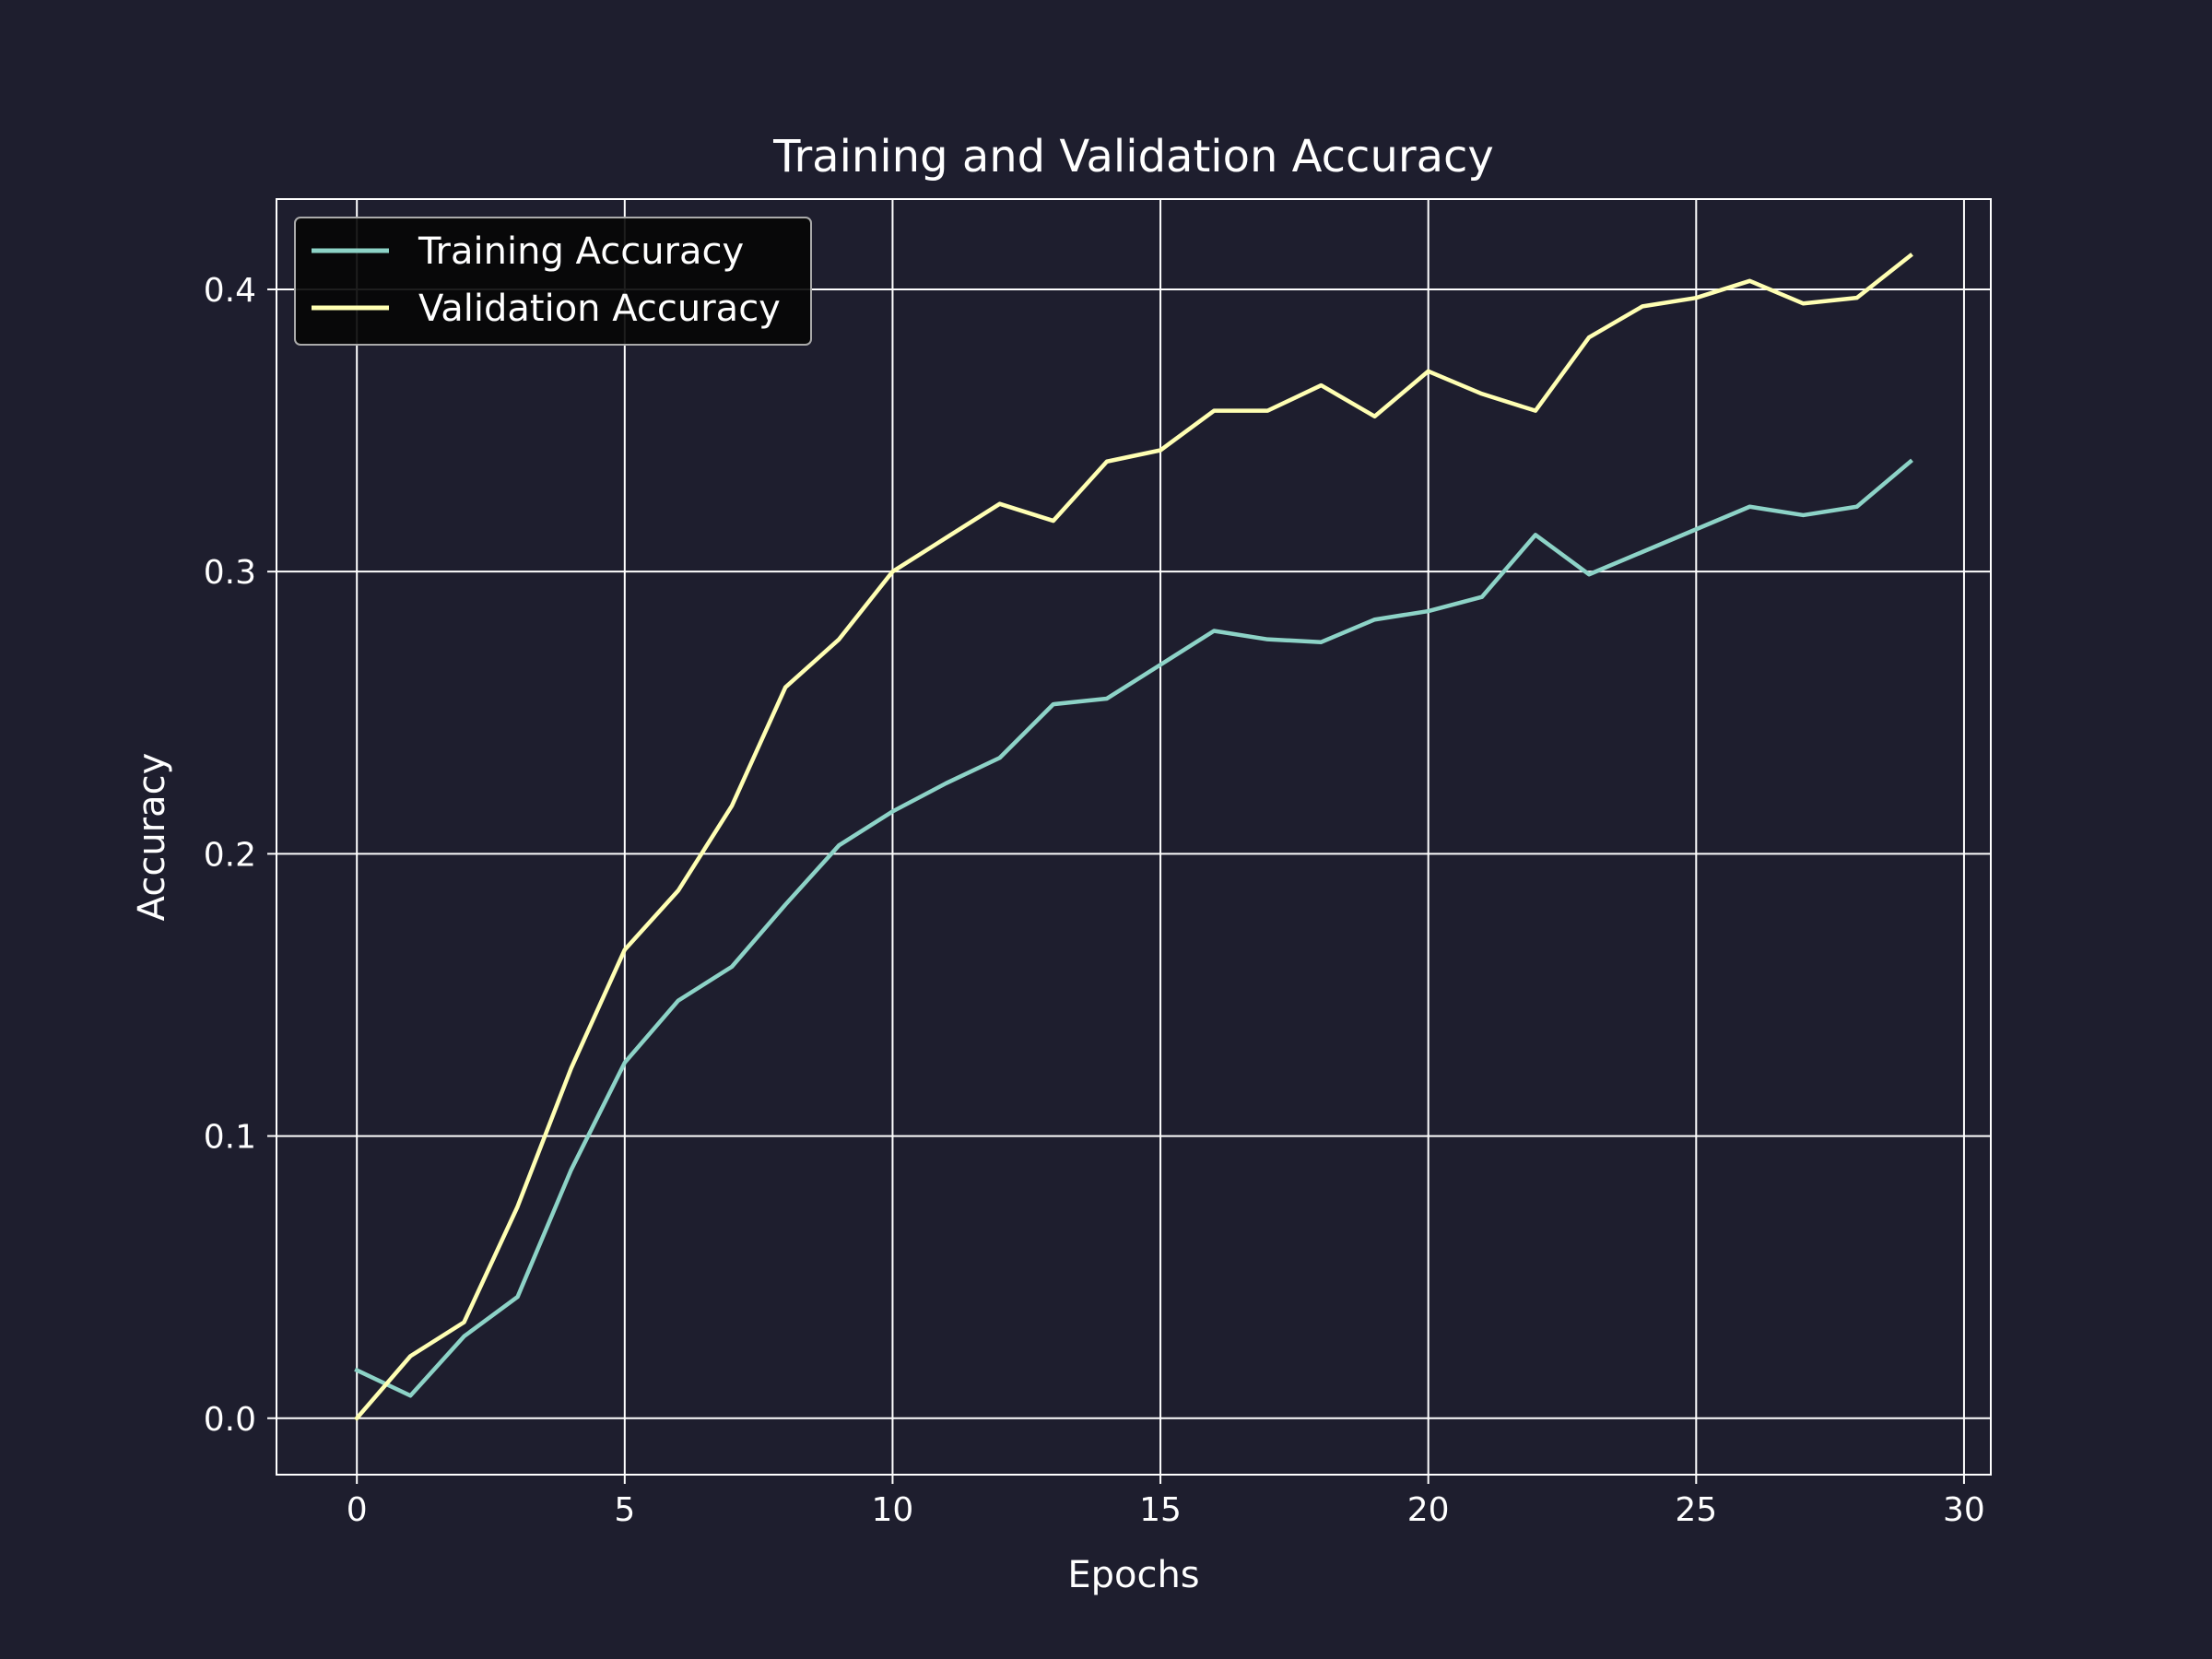 The width and height of the screenshot is (2212, 1659). I want to click on chart-title: Training and Validation Accuracy, so click(1133, 156).